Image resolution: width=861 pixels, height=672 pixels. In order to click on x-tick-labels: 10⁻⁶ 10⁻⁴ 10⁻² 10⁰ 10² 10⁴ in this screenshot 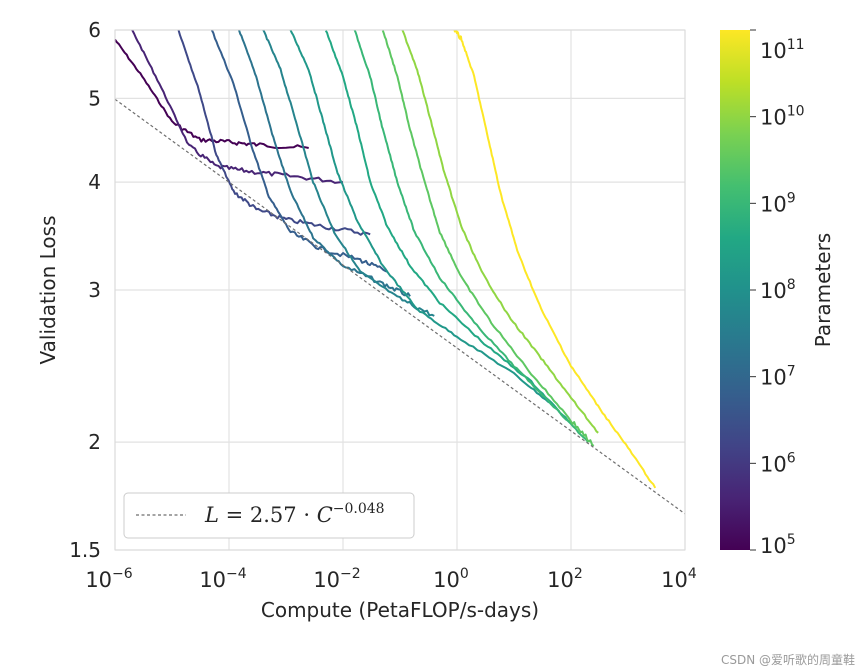, I will do `click(391, 579)`.